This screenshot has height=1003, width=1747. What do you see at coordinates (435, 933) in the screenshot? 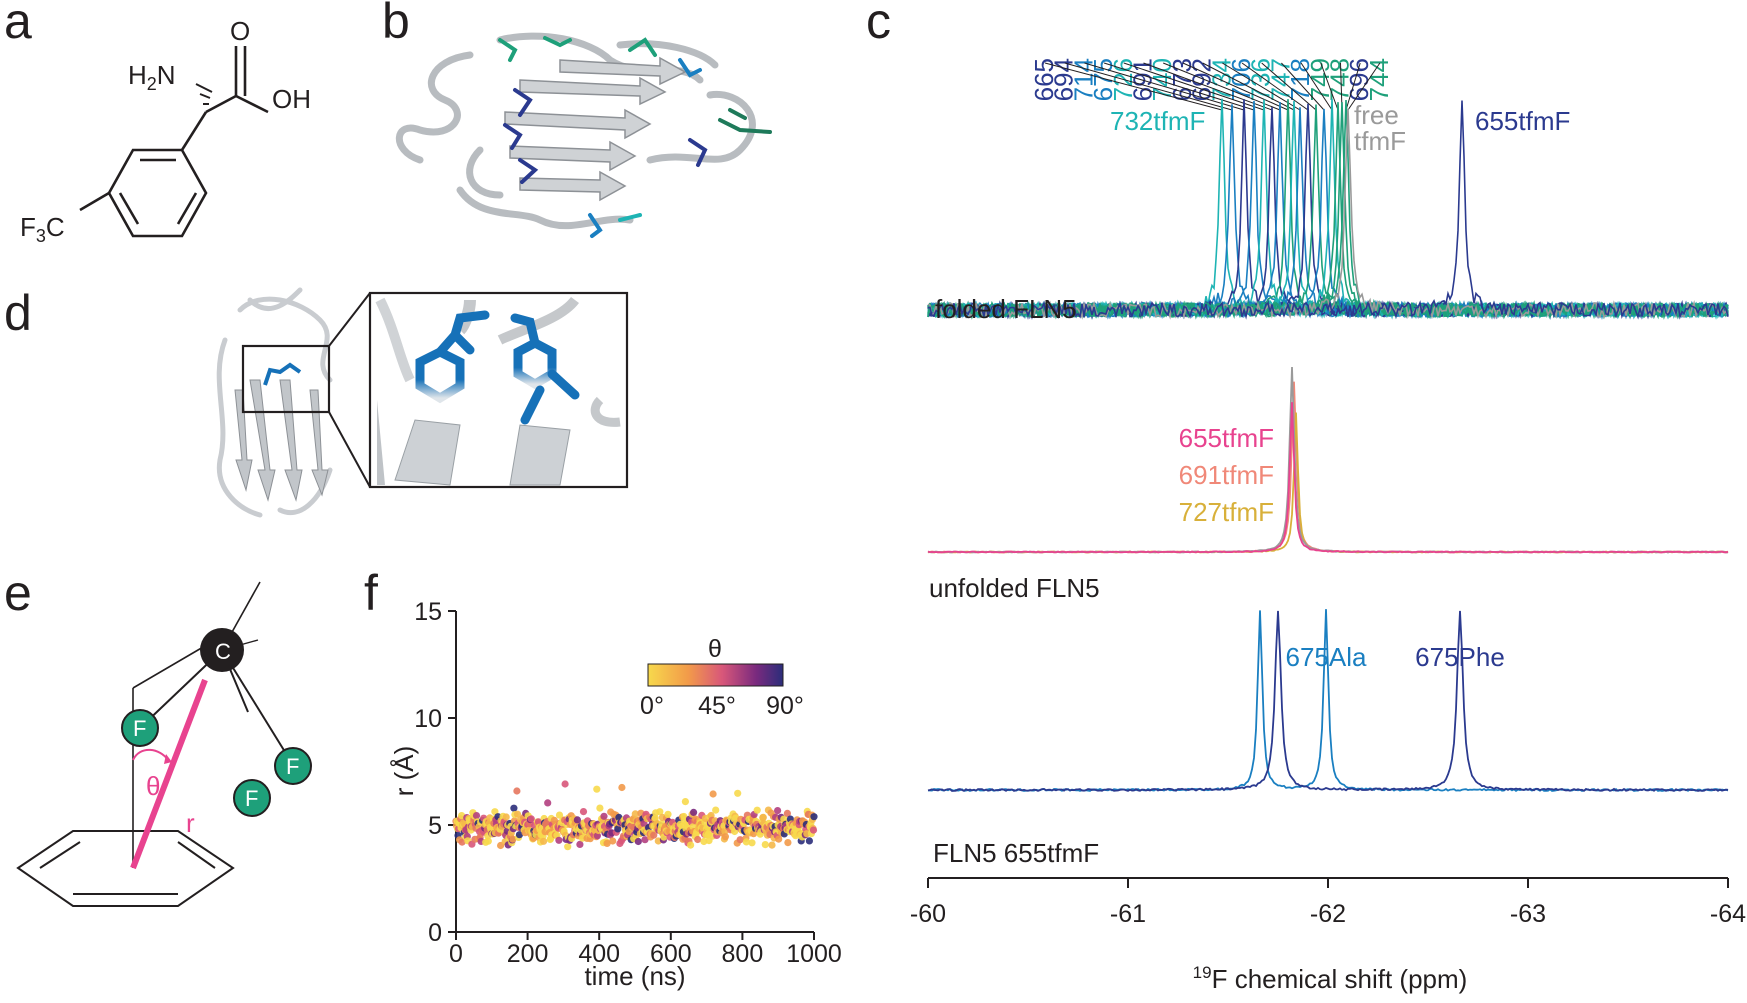
I see `y-tick-label: 0` at bounding box center [435, 933].